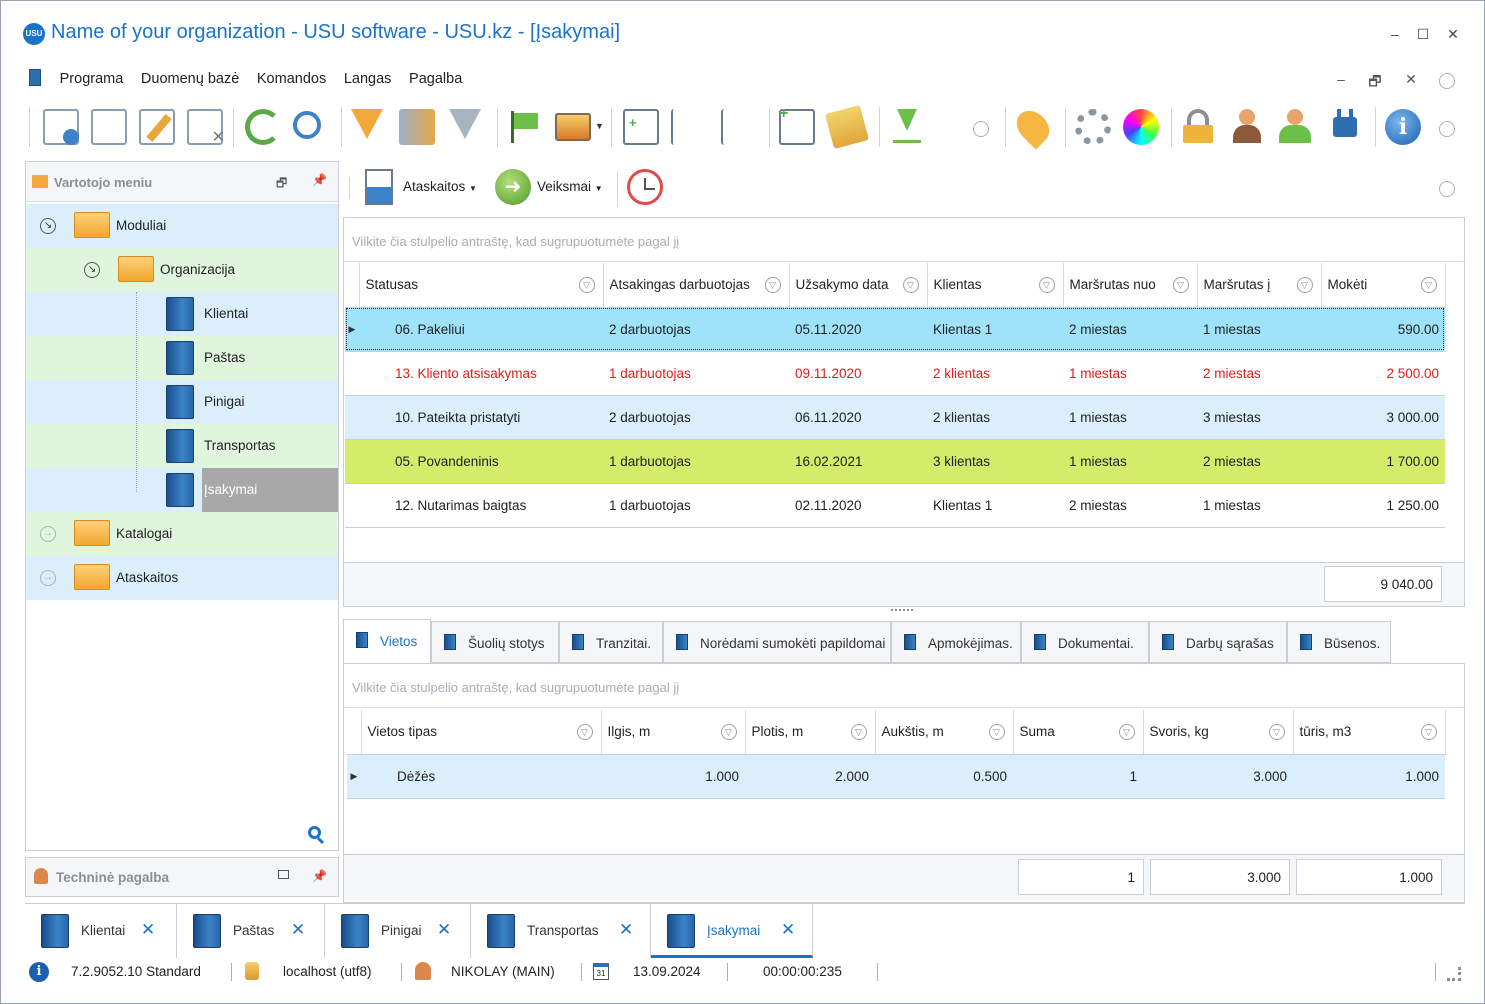 Image resolution: width=1485 pixels, height=1004 pixels. I want to click on col-header-employee: Atsakingas darbuotojas ▽, so click(696, 285).